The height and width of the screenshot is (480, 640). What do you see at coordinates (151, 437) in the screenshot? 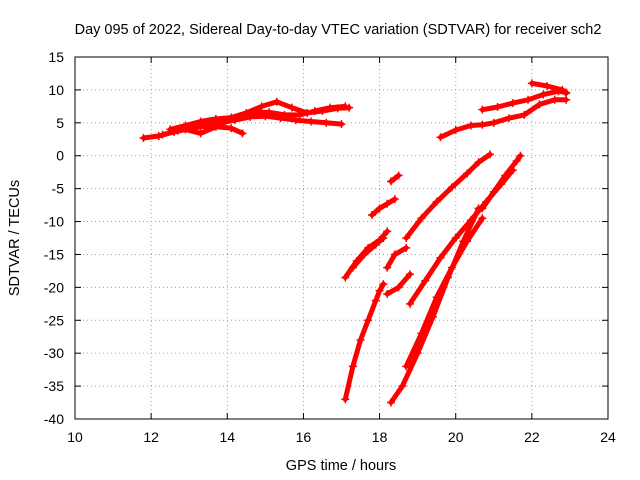
I see `x-tick-label: 12` at bounding box center [151, 437].